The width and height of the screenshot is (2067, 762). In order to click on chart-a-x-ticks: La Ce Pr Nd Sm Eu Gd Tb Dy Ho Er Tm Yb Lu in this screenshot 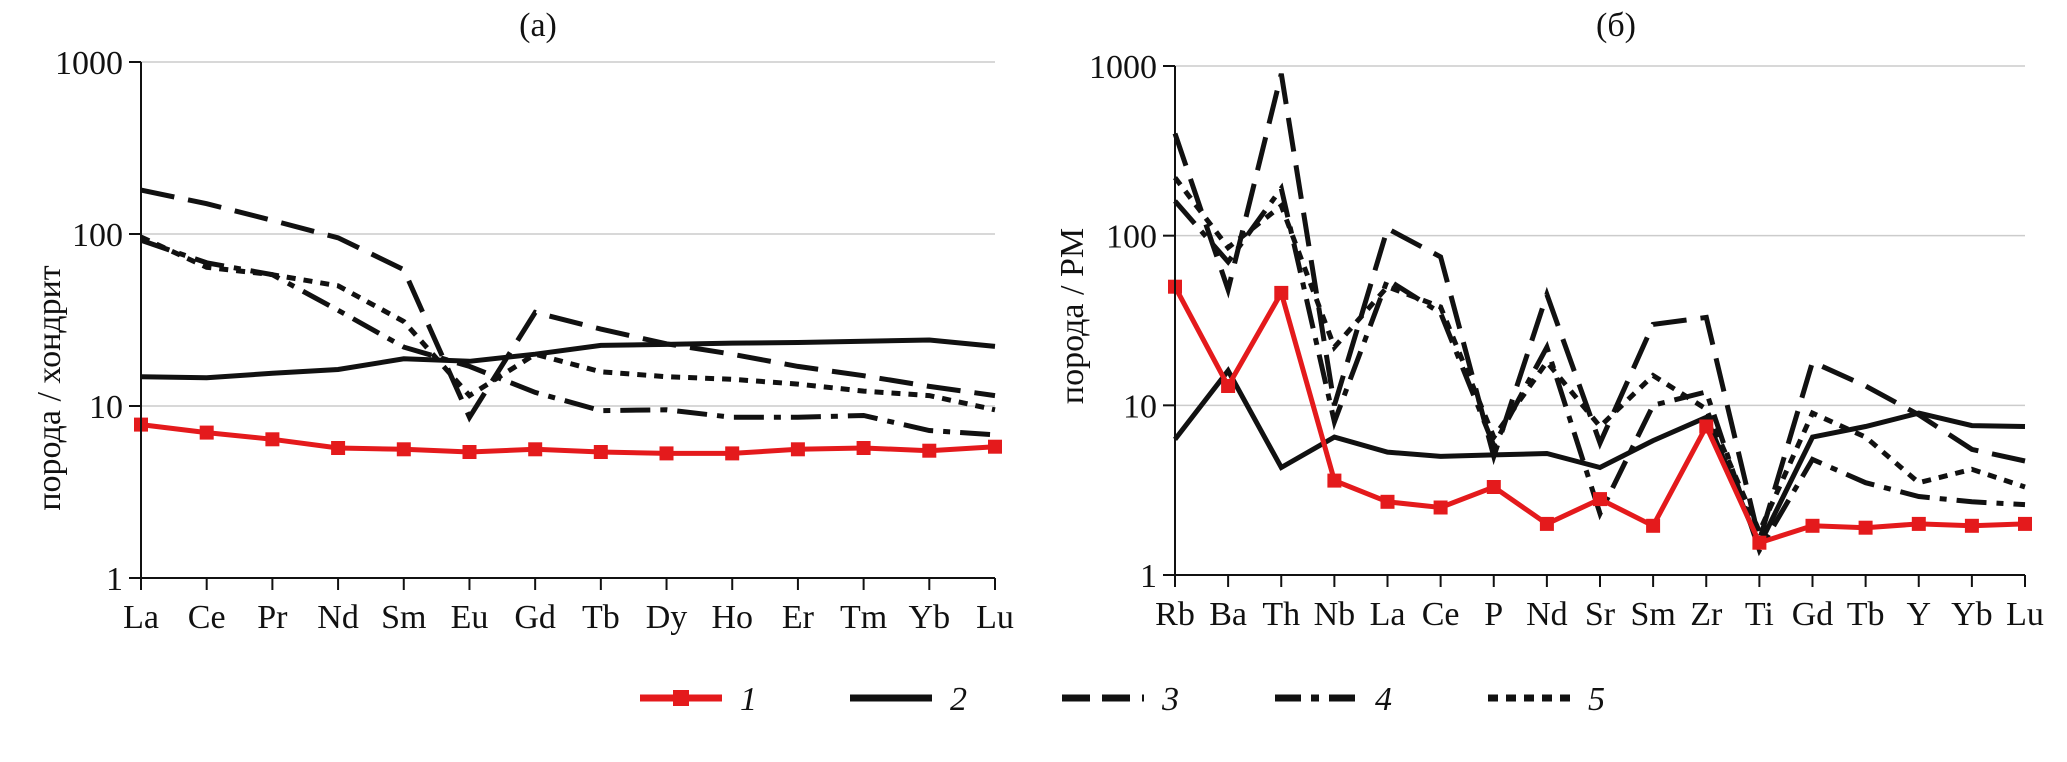, I will do `click(568, 607)`.